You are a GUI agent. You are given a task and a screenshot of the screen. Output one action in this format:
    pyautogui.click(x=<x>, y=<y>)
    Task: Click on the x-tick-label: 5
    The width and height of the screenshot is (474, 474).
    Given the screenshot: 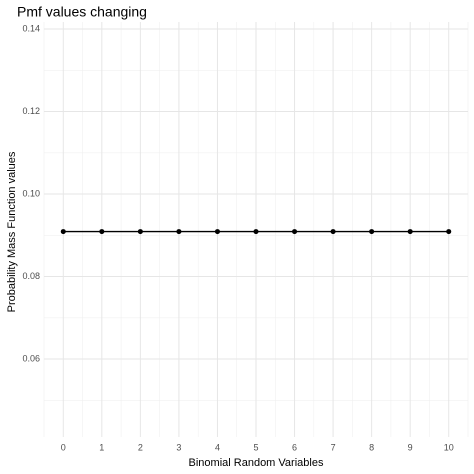 What is the action you would take?
    pyautogui.click(x=255, y=447)
    